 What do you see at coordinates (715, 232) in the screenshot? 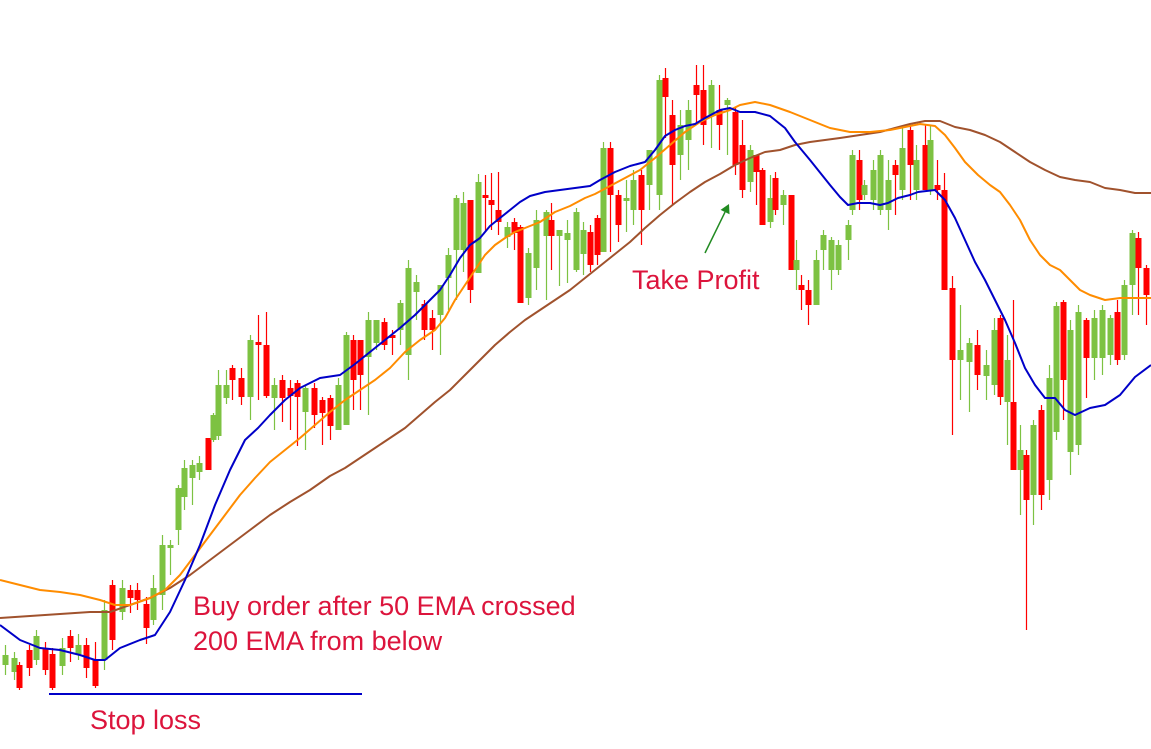
I see `take-profit-arrow-icon` at bounding box center [715, 232].